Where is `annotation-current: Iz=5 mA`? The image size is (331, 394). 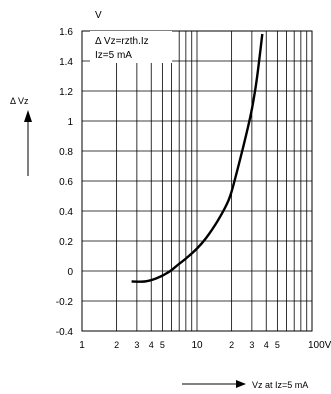 annotation-current: Iz=5 mA is located at coordinates (113, 55).